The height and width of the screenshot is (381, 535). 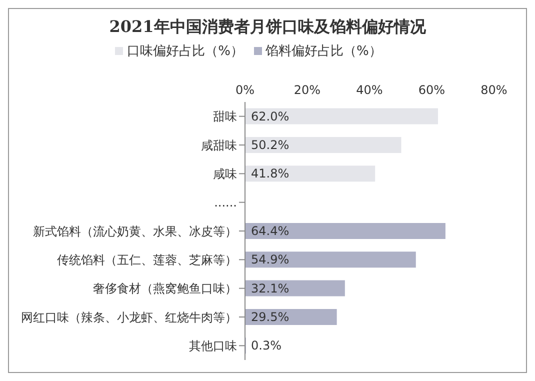 I want to click on data-label: 0.3%, so click(x=266, y=345).